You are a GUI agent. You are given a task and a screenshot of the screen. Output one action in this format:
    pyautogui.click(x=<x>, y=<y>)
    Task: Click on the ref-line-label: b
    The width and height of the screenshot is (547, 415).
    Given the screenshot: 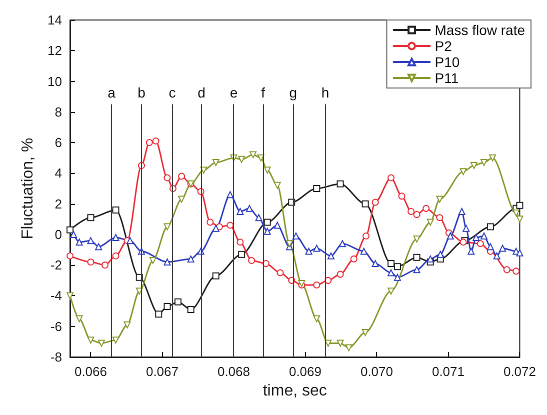 What is the action you would take?
    pyautogui.click(x=142, y=92)
    